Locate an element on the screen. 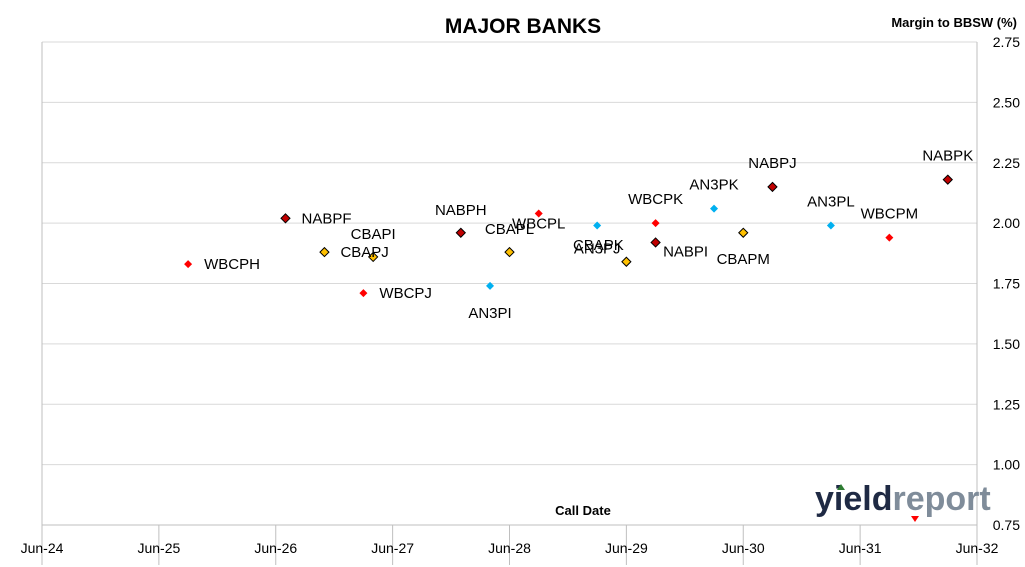 The image size is (1025, 567). chart-title: MAJOR BANKS is located at coordinates (523, 26).